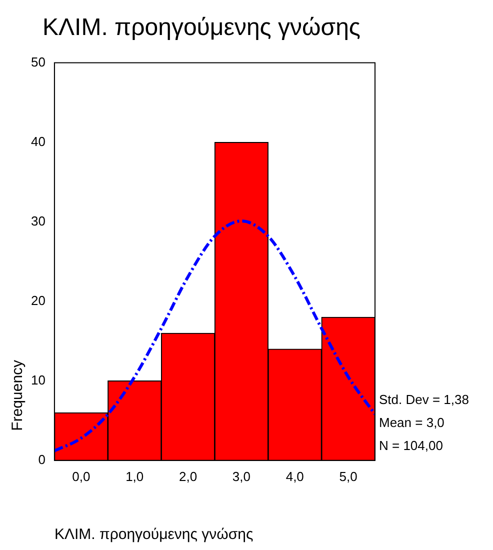  What do you see at coordinates (17, 395) in the screenshot?
I see `y-axis-title: Frequency` at bounding box center [17, 395].